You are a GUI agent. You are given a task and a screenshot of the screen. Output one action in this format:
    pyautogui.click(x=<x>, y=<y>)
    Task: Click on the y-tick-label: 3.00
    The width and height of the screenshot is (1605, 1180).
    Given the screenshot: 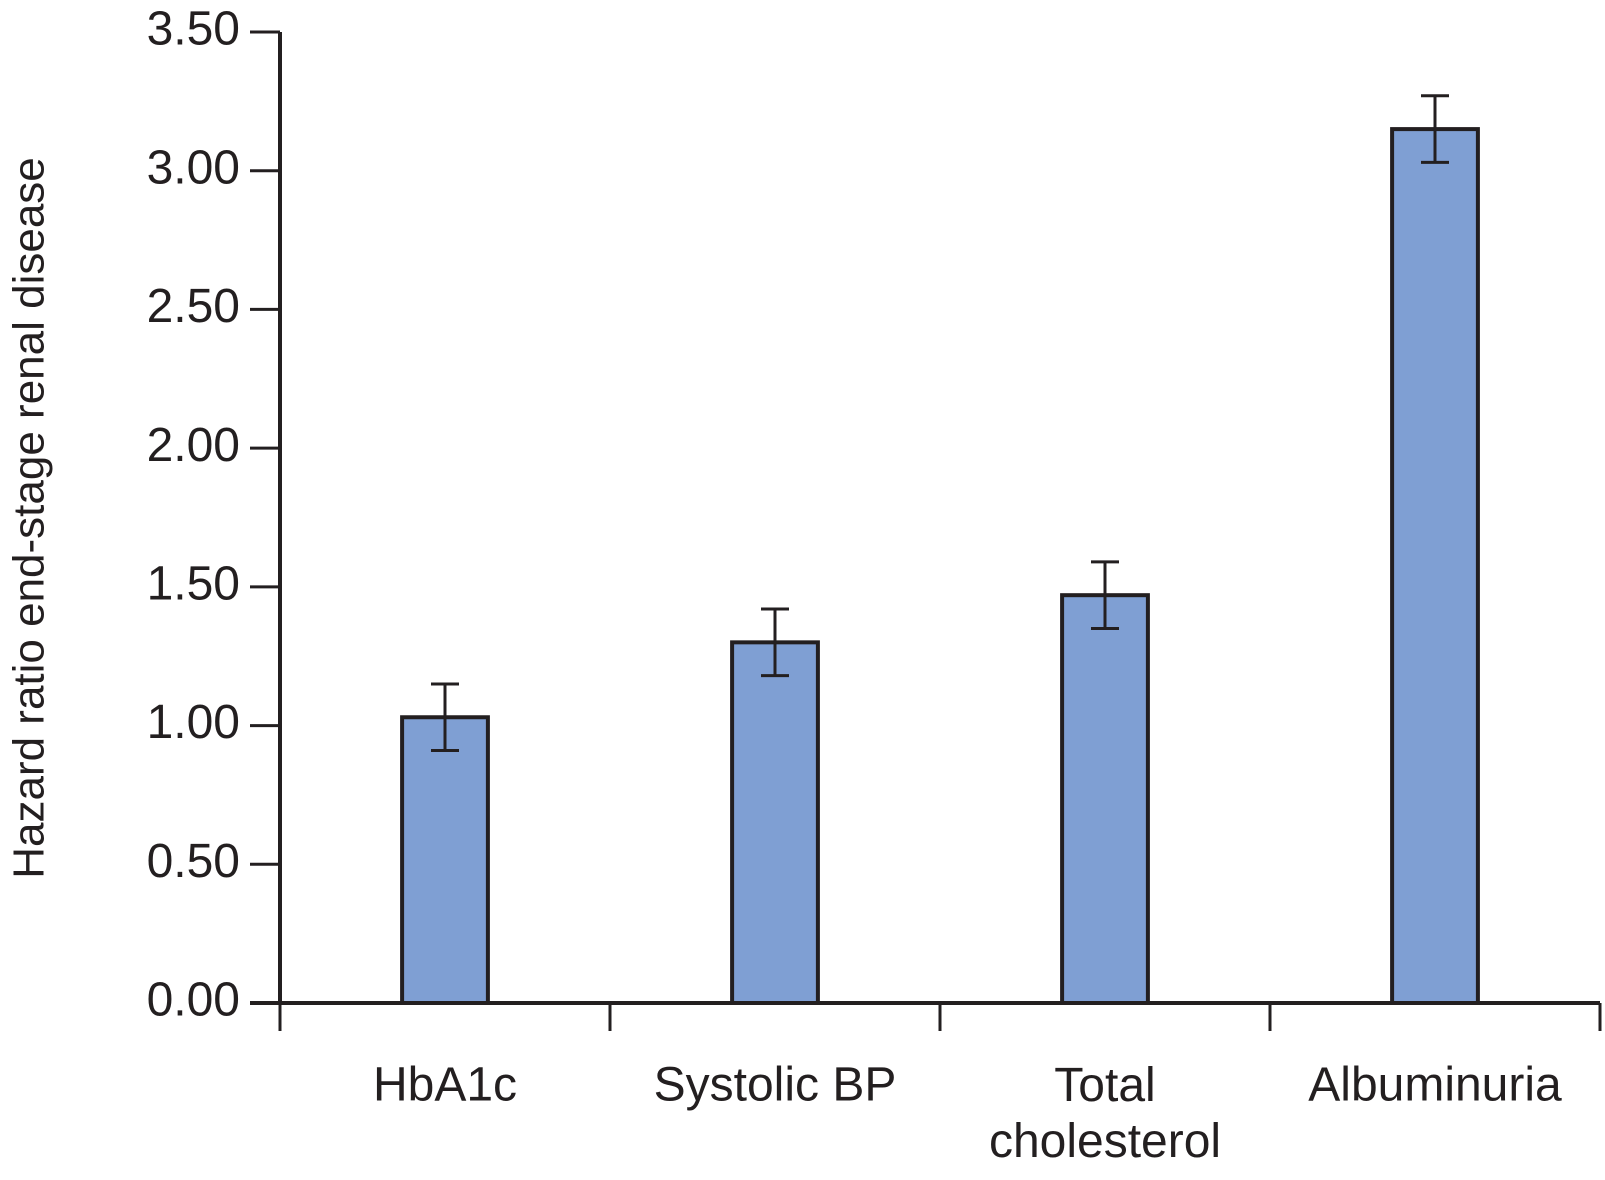 What is the action you would take?
    pyautogui.click(x=193, y=167)
    